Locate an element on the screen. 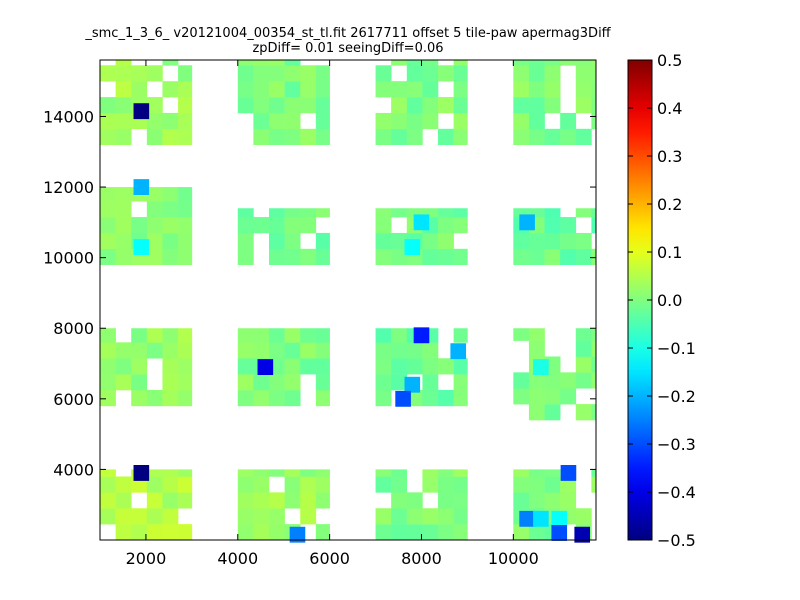 This screenshot has height=600, width=800. x-tick-label: 8000 is located at coordinates (421, 558).